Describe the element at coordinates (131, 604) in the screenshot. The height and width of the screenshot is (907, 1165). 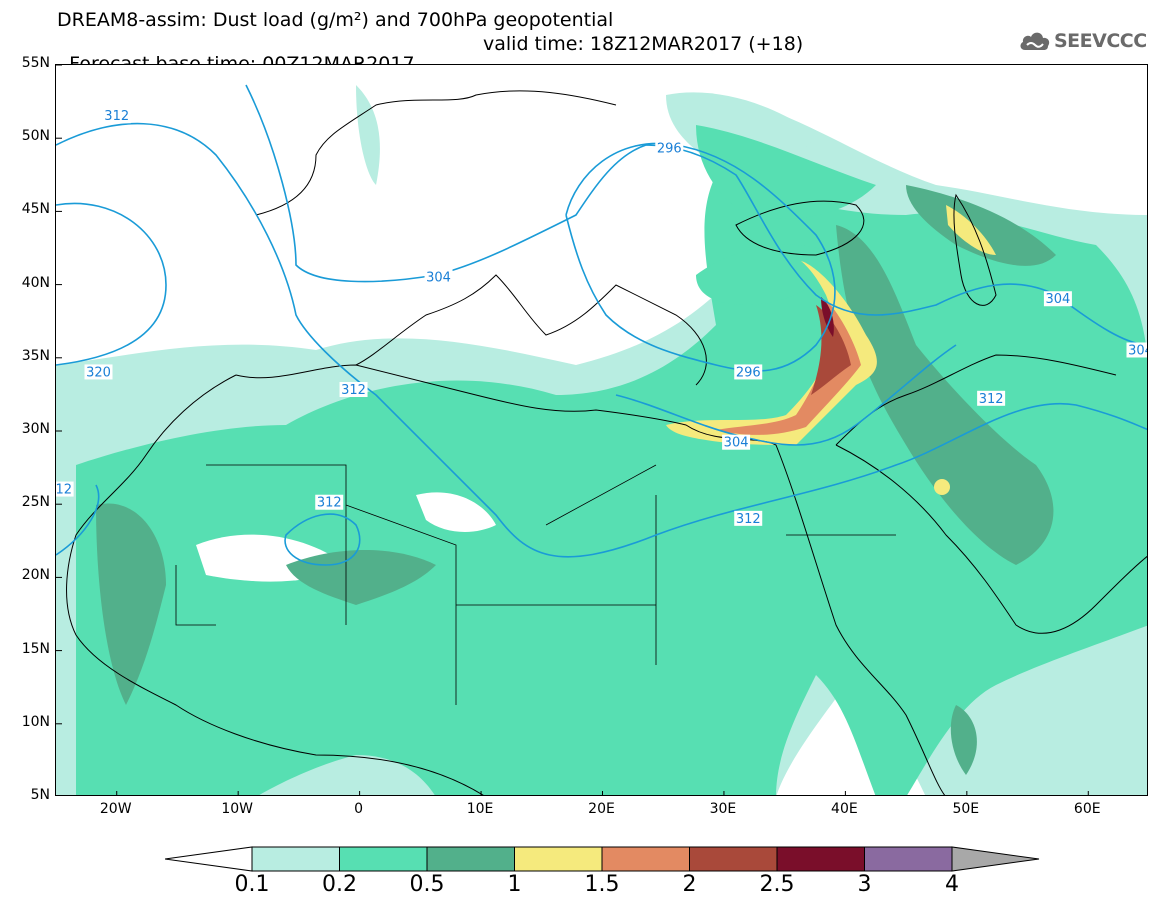
I see `dust-contour-0.5` at that location.